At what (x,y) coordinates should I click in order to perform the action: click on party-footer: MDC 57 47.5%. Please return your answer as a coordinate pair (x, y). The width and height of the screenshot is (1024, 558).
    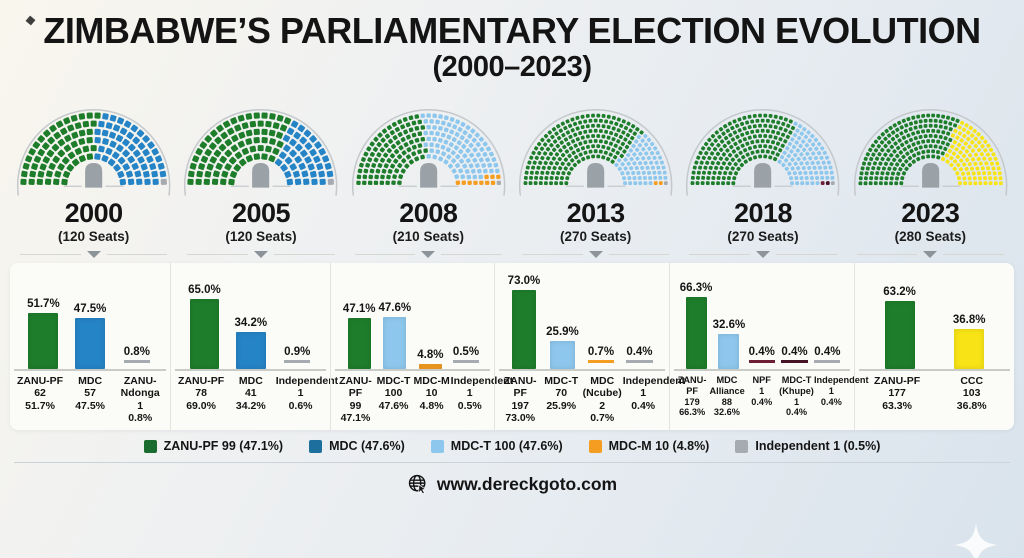
    Looking at the image, I should click on (90, 400).